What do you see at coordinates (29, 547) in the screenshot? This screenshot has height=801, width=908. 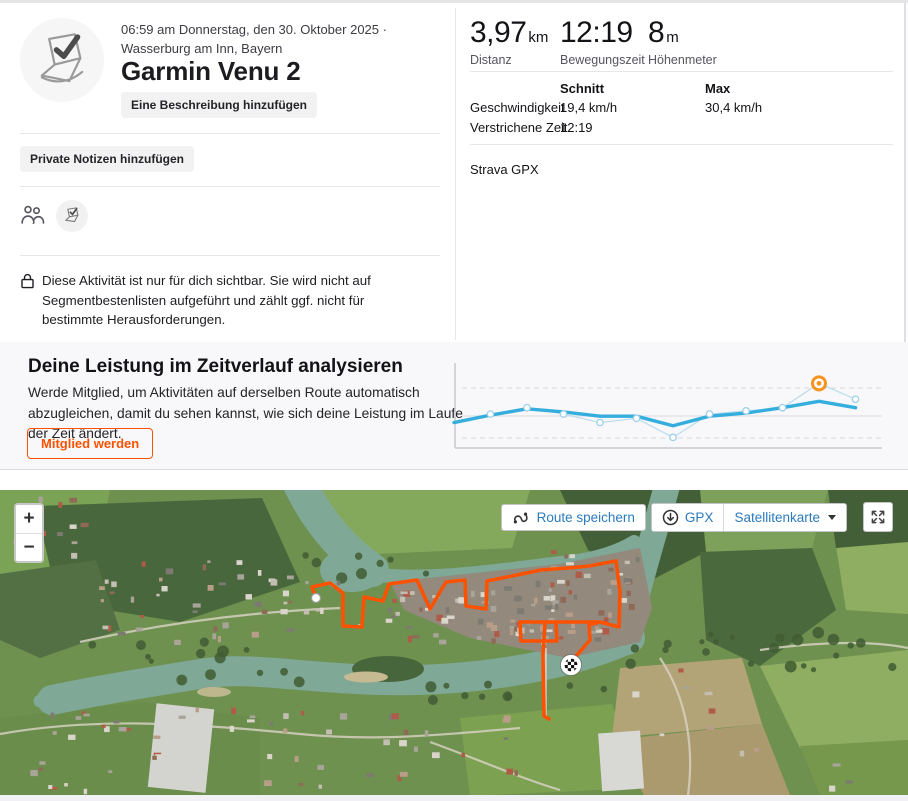 I see `zoom-out-button: −` at bounding box center [29, 547].